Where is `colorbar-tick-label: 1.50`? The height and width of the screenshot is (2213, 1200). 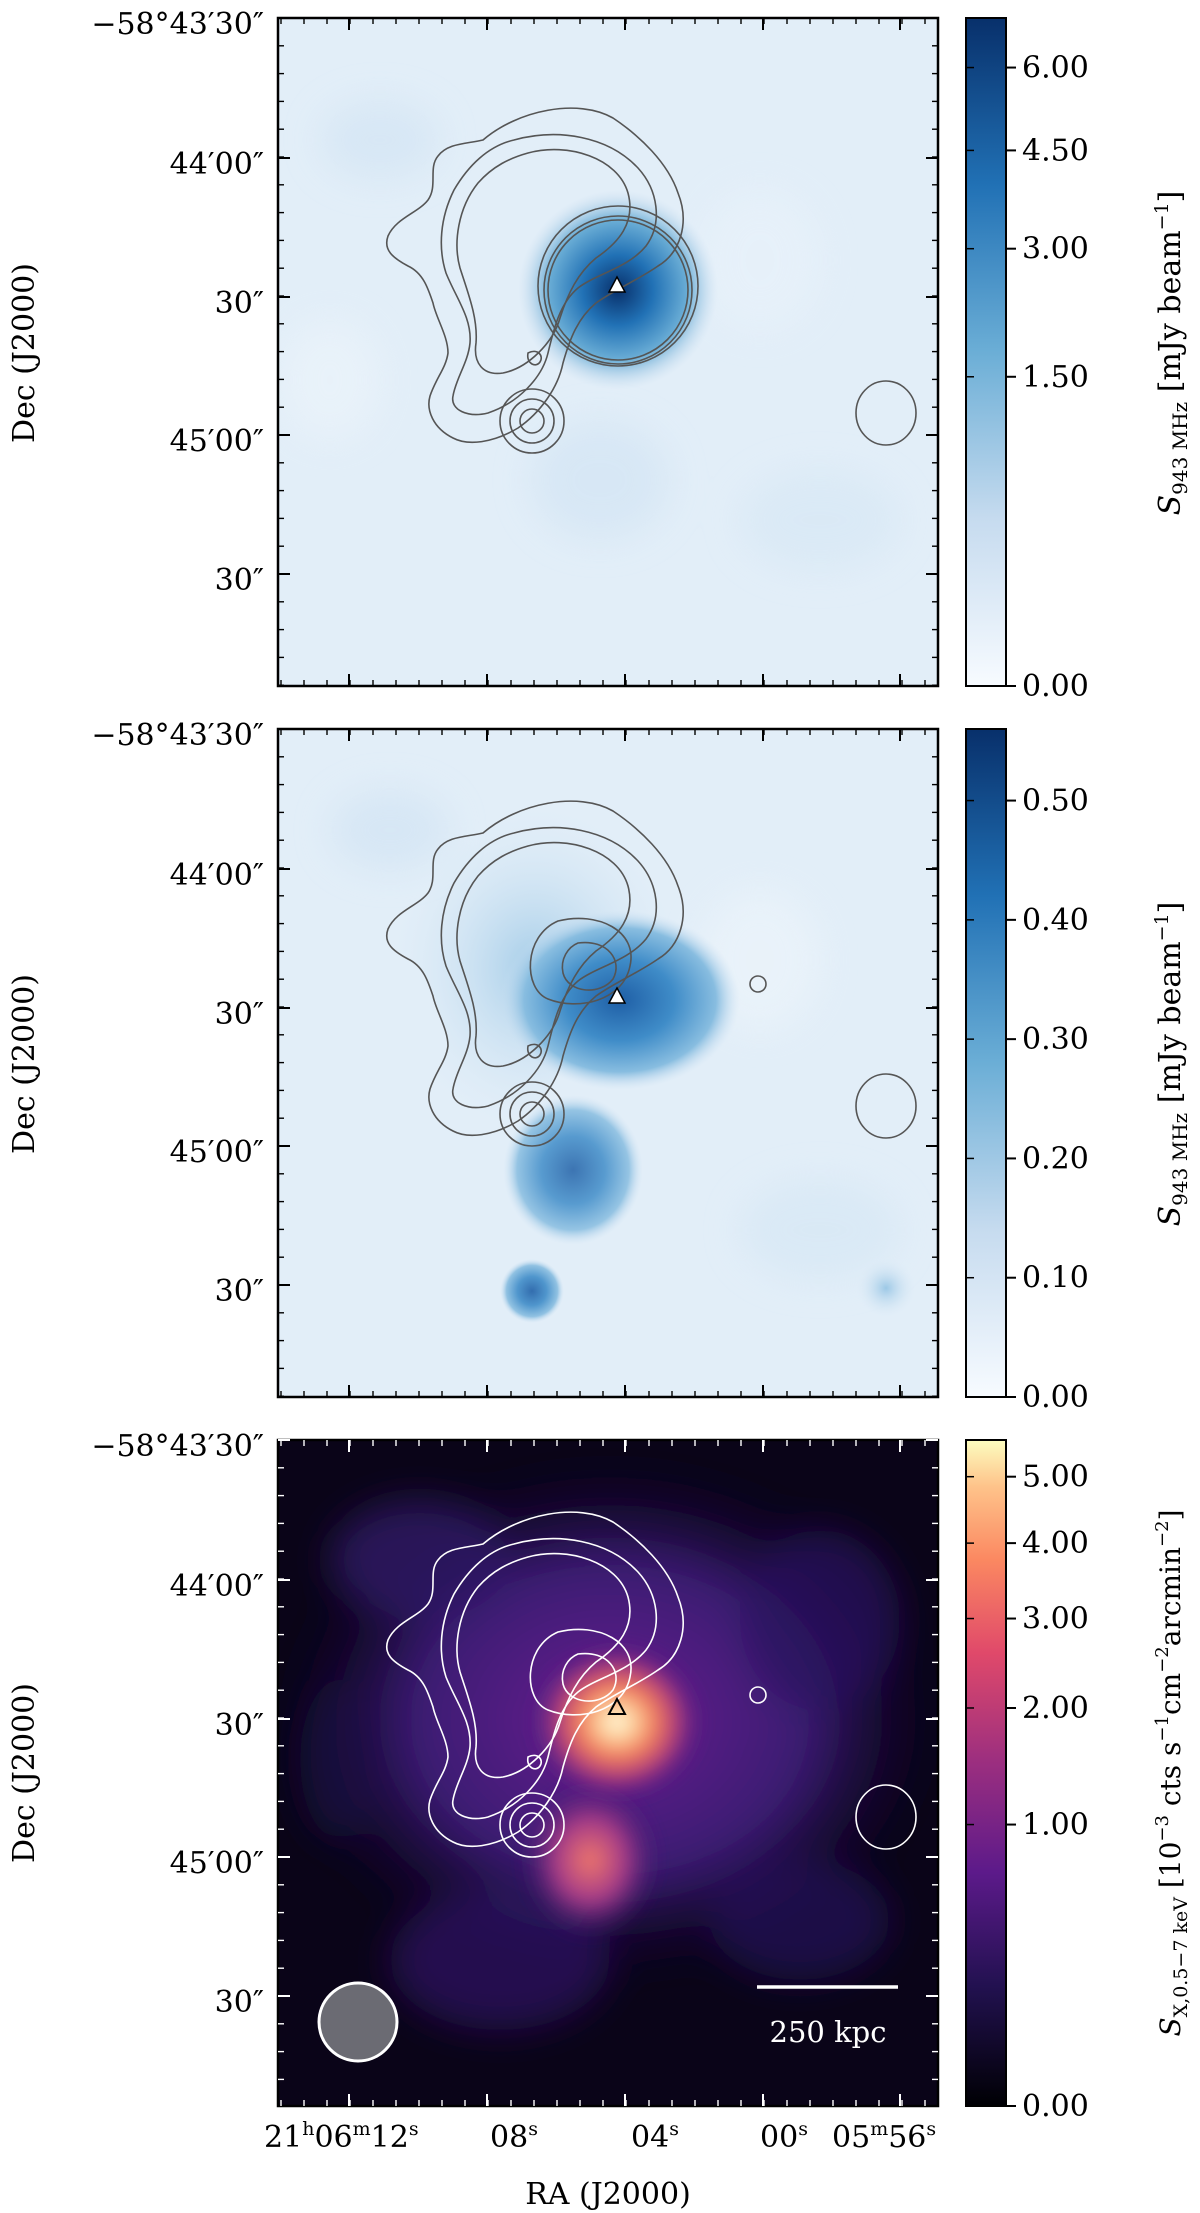 colorbar-tick-label: 1.50 is located at coordinates (1055, 377).